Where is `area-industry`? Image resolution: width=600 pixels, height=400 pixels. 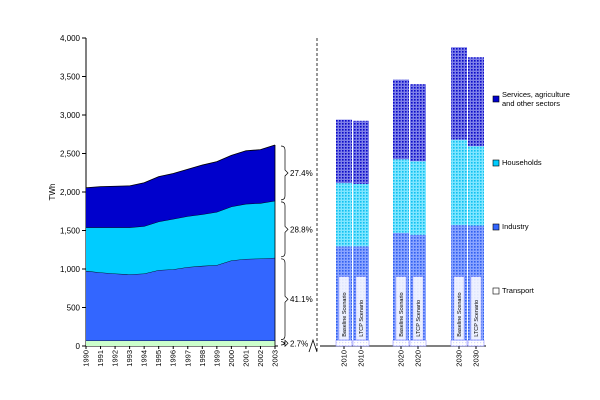
area-industry is located at coordinates (180, 299).